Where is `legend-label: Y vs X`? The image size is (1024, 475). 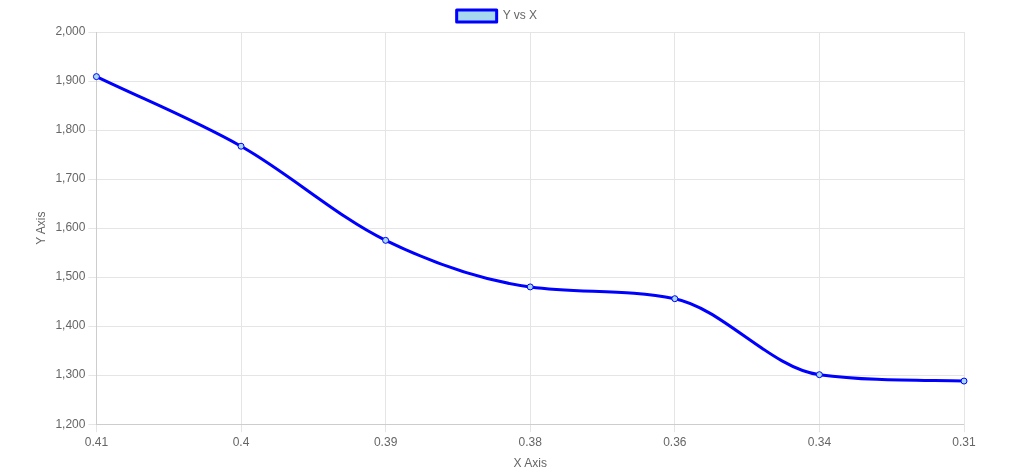 legend-label: Y vs X is located at coordinates (520, 15).